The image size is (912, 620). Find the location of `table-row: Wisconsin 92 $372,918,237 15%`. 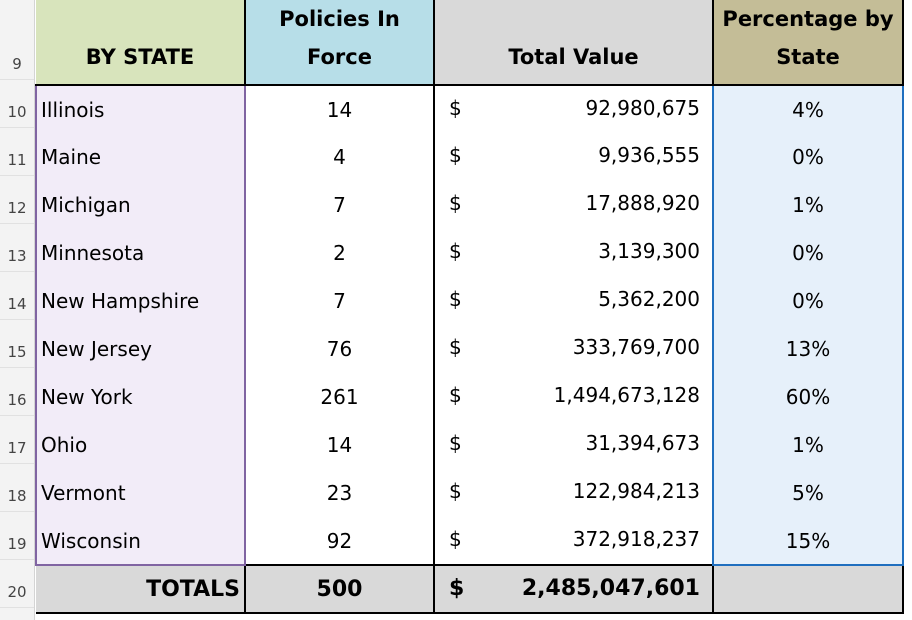

table-row: Wisconsin 92 $372,918,237 15% is located at coordinates (469, 541).